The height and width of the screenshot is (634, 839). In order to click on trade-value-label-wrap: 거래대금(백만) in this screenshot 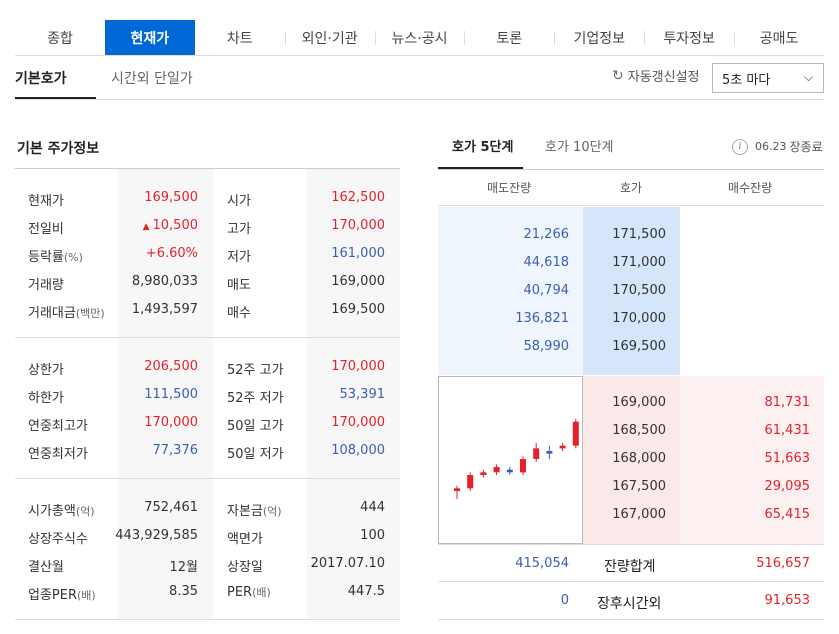, I will do `click(66, 311)`.